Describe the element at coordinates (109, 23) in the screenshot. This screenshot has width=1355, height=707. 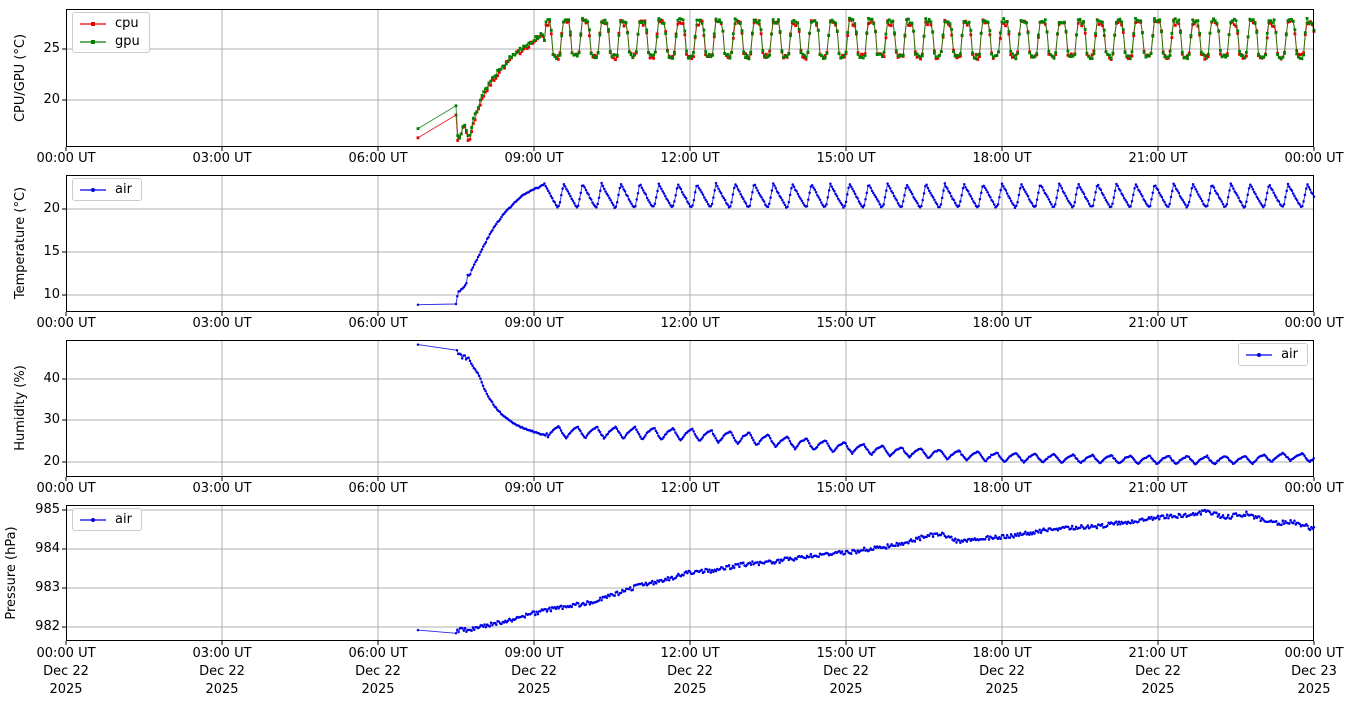
I see `legend-entry-cpu: cpu` at that location.